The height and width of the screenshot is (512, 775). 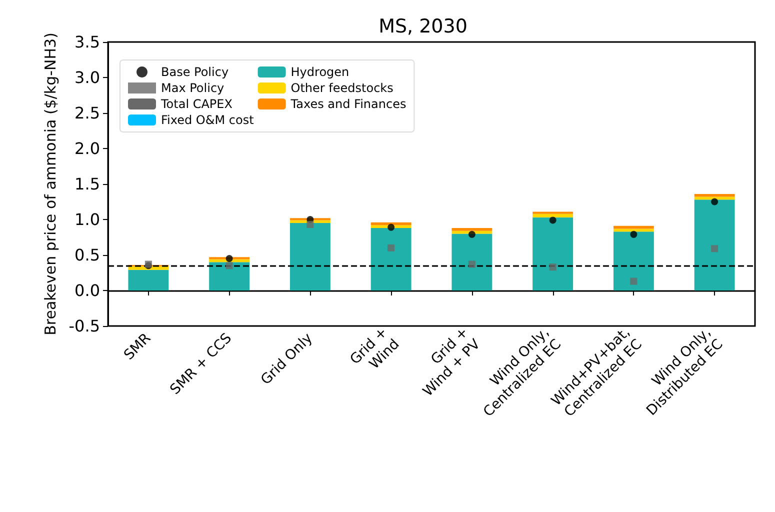 What do you see at coordinates (87, 219) in the screenshot?
I see `y-tick-label: 1.0` at bounding box center [87, 219].